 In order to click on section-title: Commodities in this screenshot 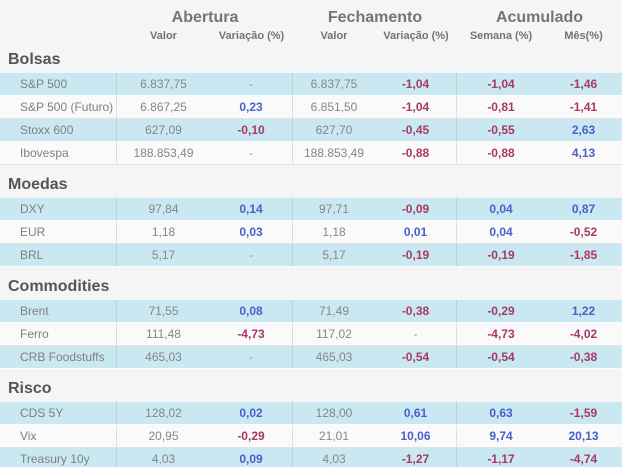, I will do `click(59, 286)`.